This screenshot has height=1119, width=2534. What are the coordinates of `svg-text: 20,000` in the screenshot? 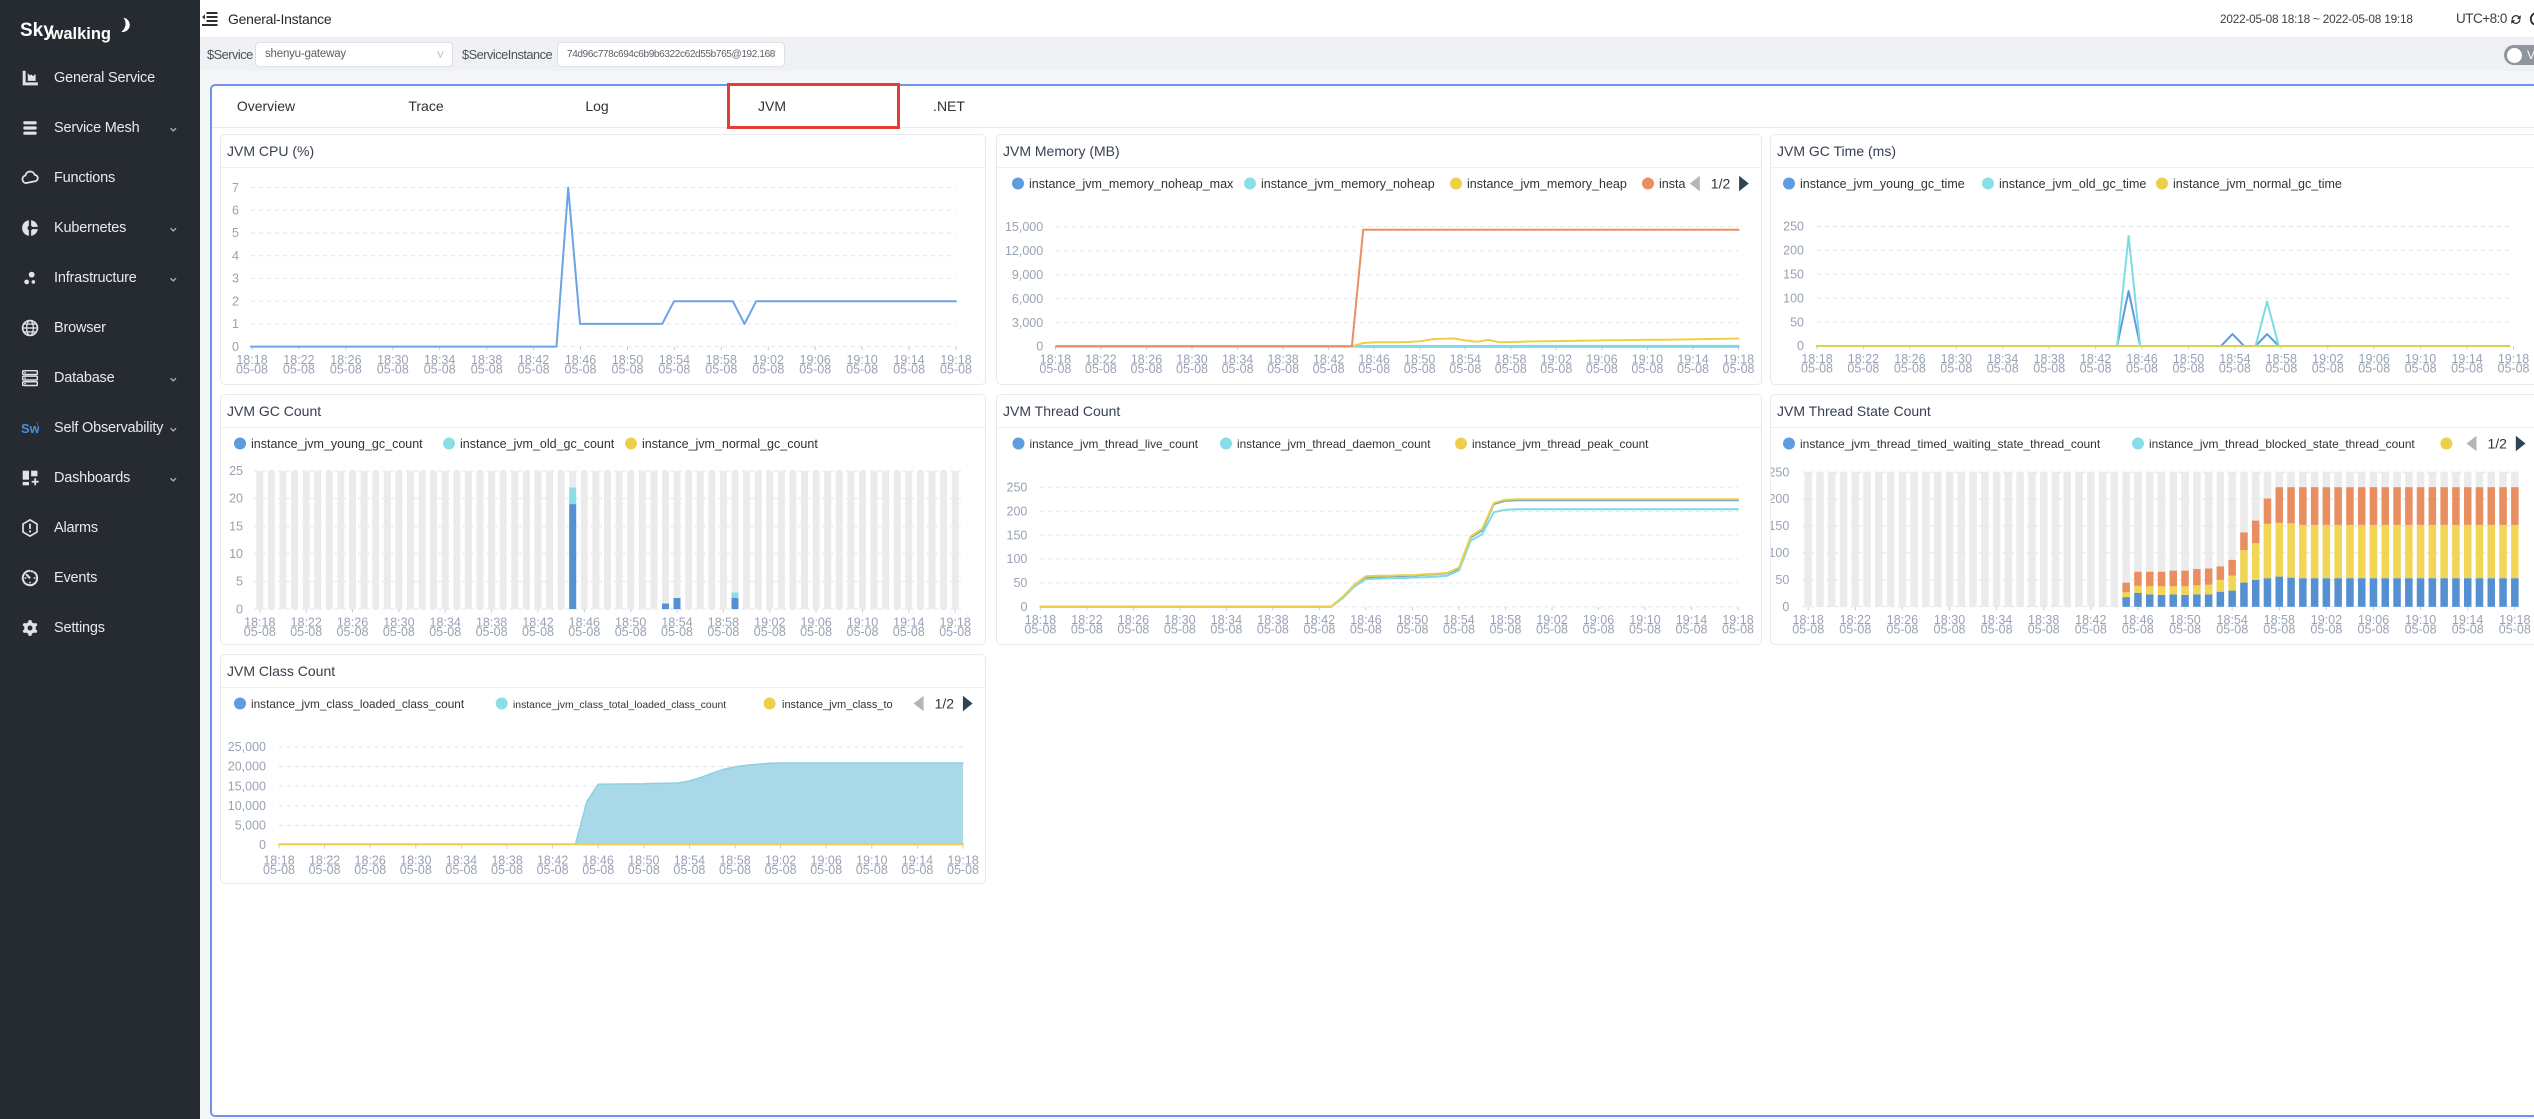 It's located at (247, 766).